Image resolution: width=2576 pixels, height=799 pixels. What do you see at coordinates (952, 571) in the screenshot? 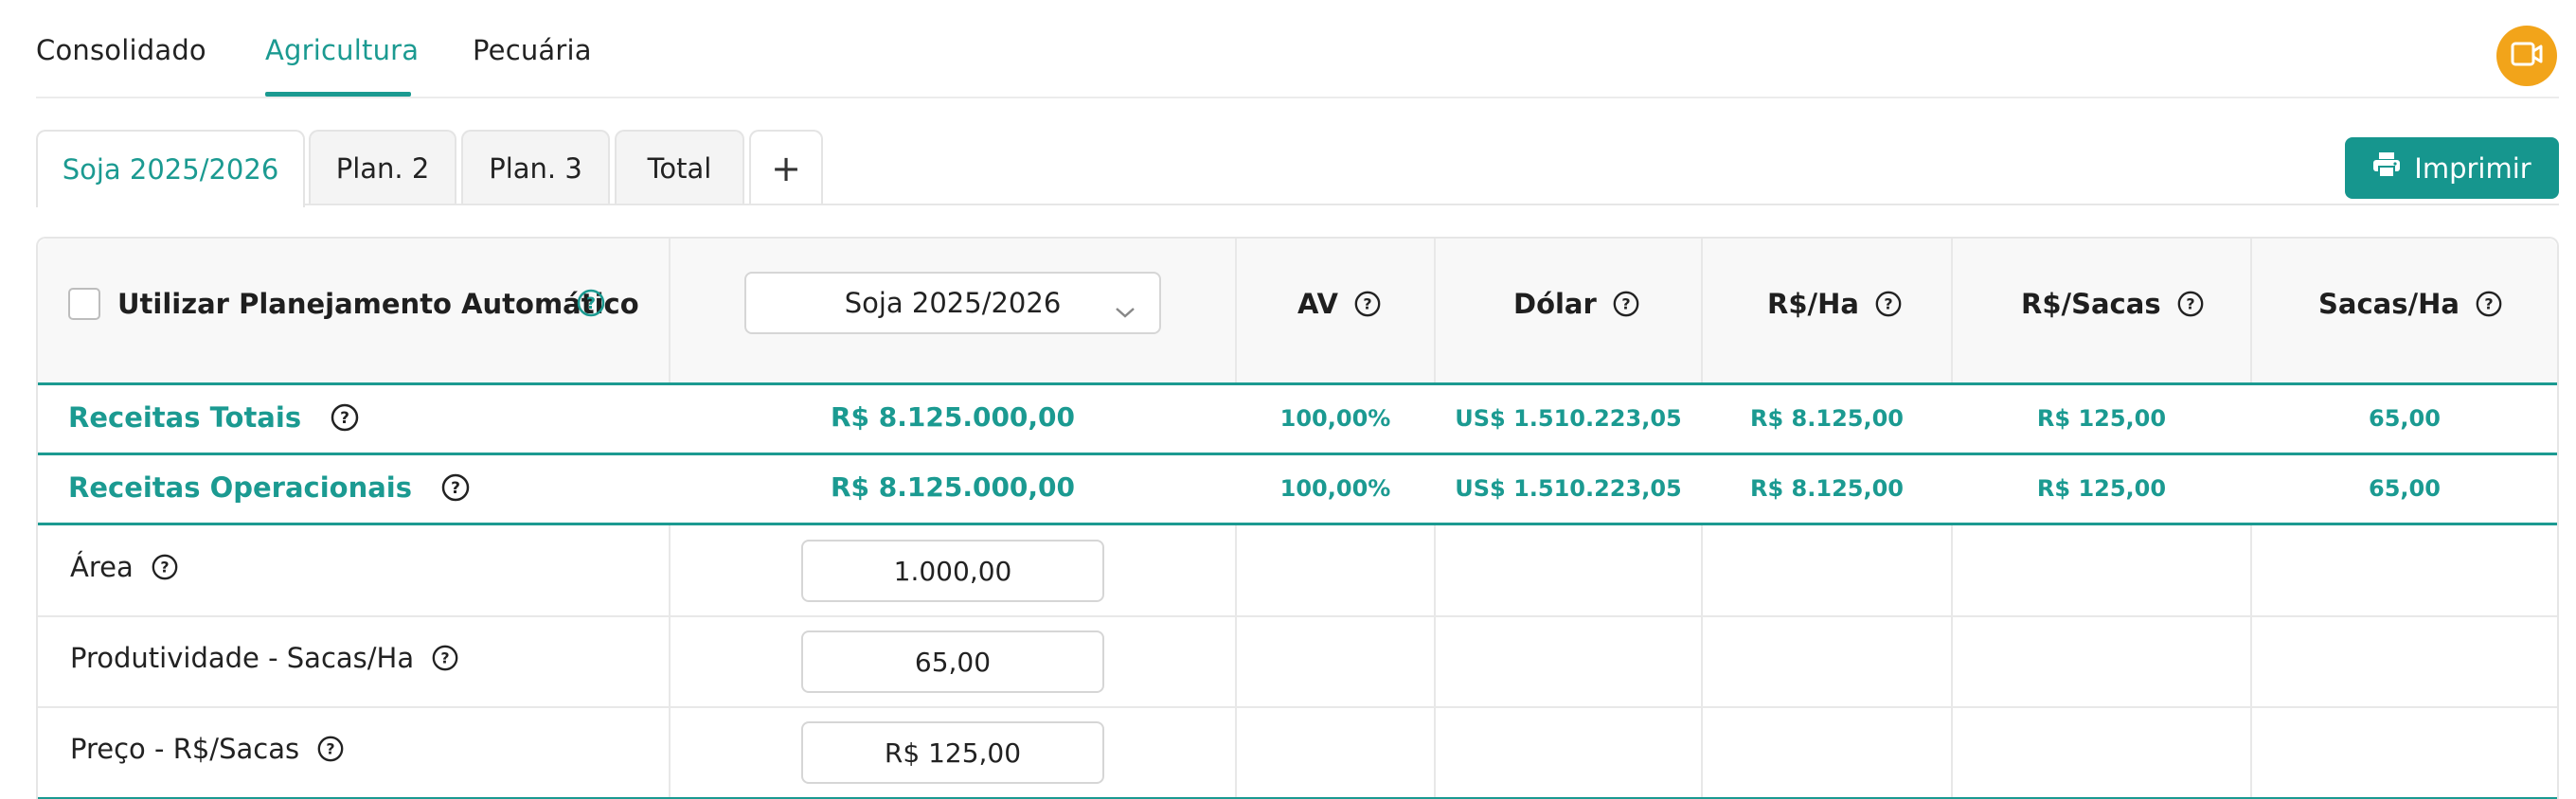
I see `area-input: 1.000,00` at bounding box center [952, 571].